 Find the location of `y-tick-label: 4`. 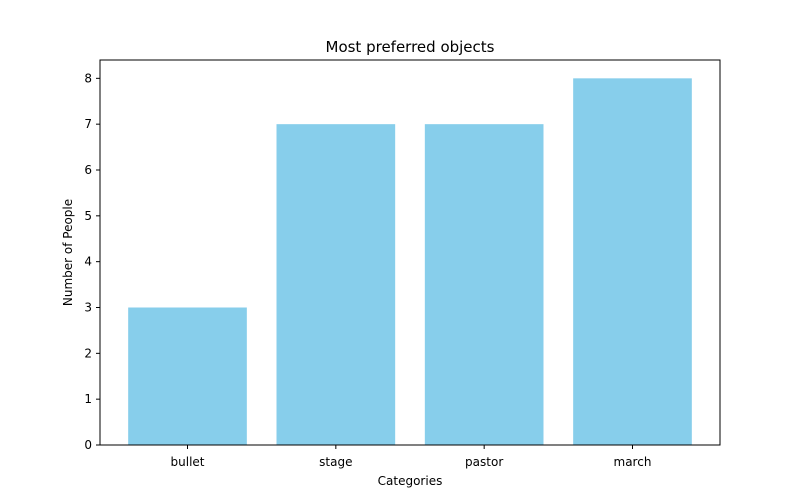

y-tick-label: 4 is located at coordinates (88, 262).